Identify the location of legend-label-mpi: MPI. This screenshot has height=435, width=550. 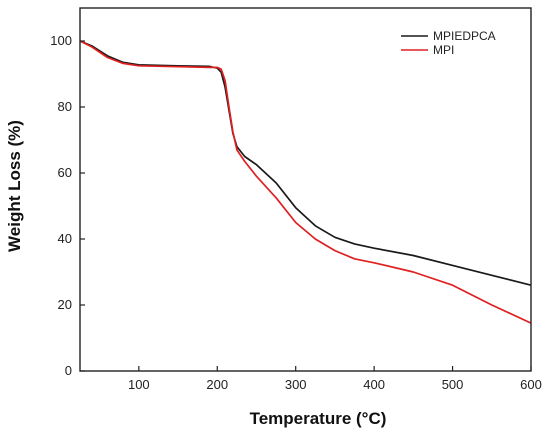
(443, 50).